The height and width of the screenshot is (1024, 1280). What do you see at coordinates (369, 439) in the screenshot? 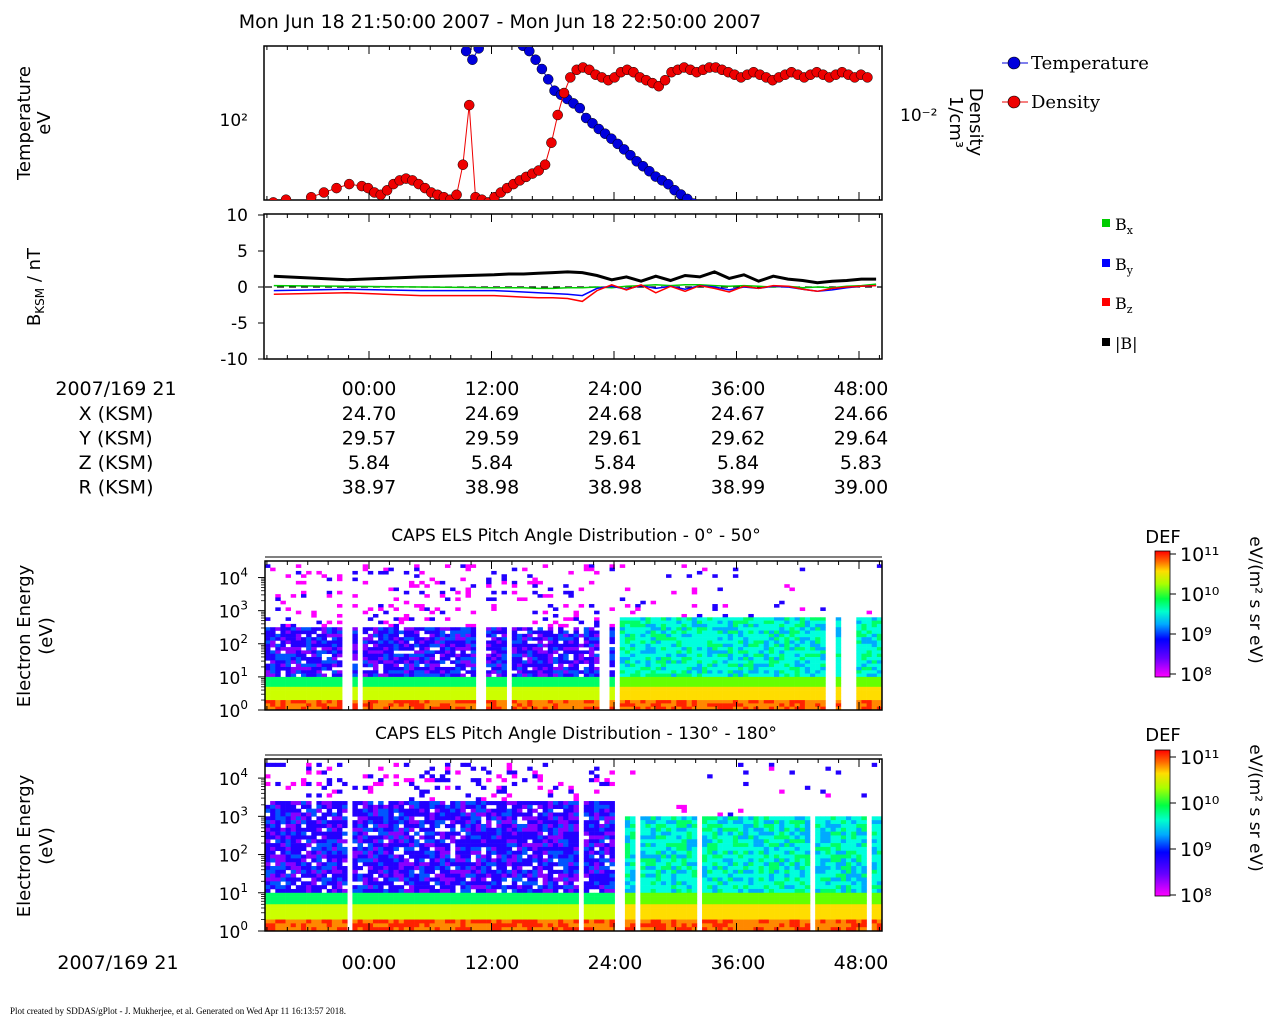
I see `ephemeris-value: 29.57` at bounding box center [369, 439].